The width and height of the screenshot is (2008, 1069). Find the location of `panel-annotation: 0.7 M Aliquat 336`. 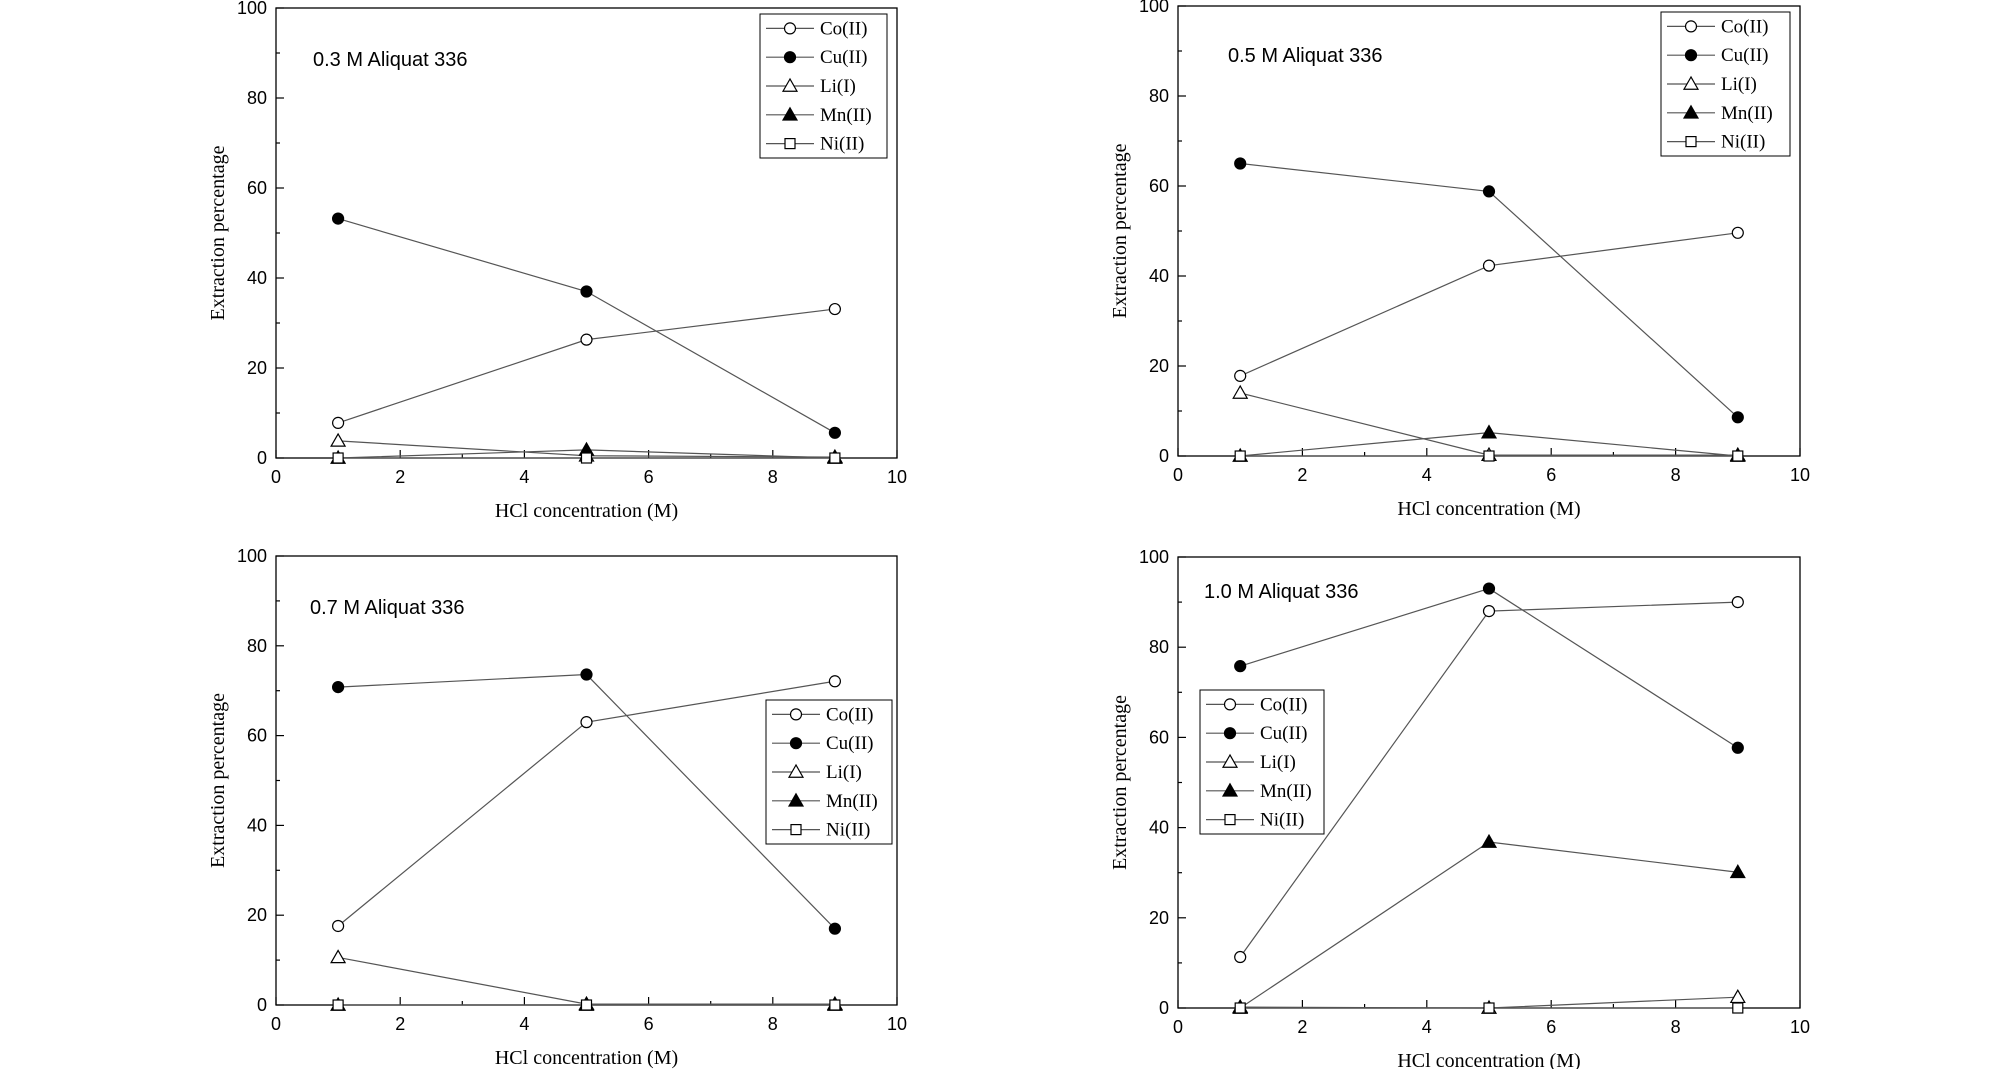

panel-annotation: 0.7 M Aliquat 336 is located at coordinates (387, 608).